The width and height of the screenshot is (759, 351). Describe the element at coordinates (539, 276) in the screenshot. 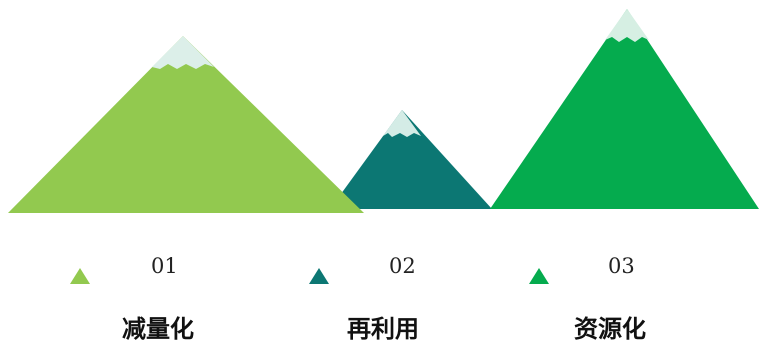

I see `triangle-marker-03-icon` at that location.